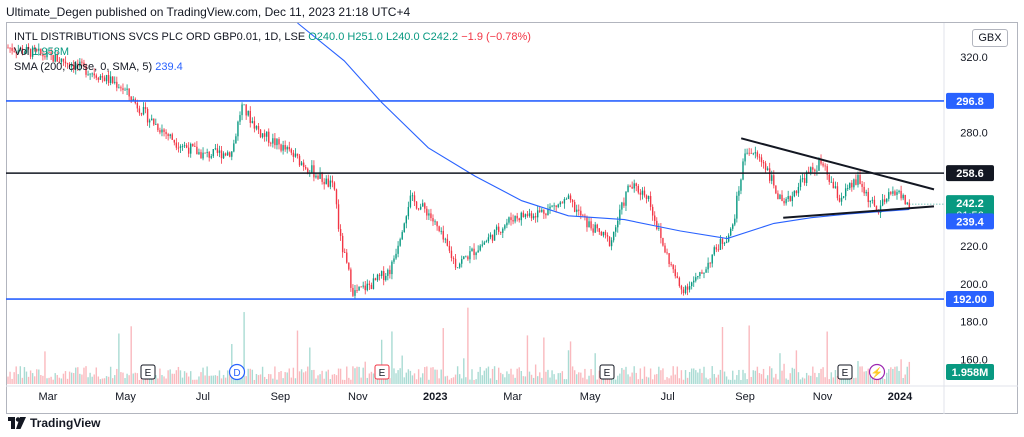  What do you see at coordinates (990, 38) in the screenshot?
I see `currency-button: GBX` at bounding box center [990, 38].